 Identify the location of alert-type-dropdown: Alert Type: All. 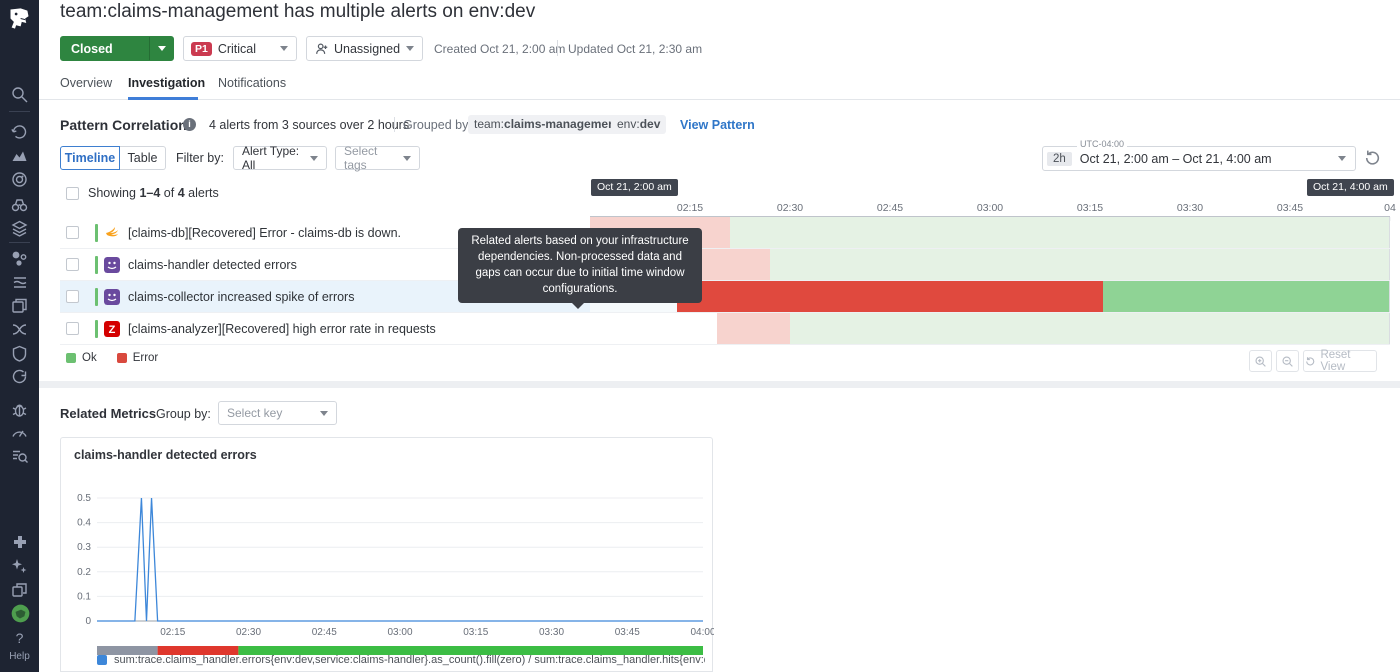
(280, 158).